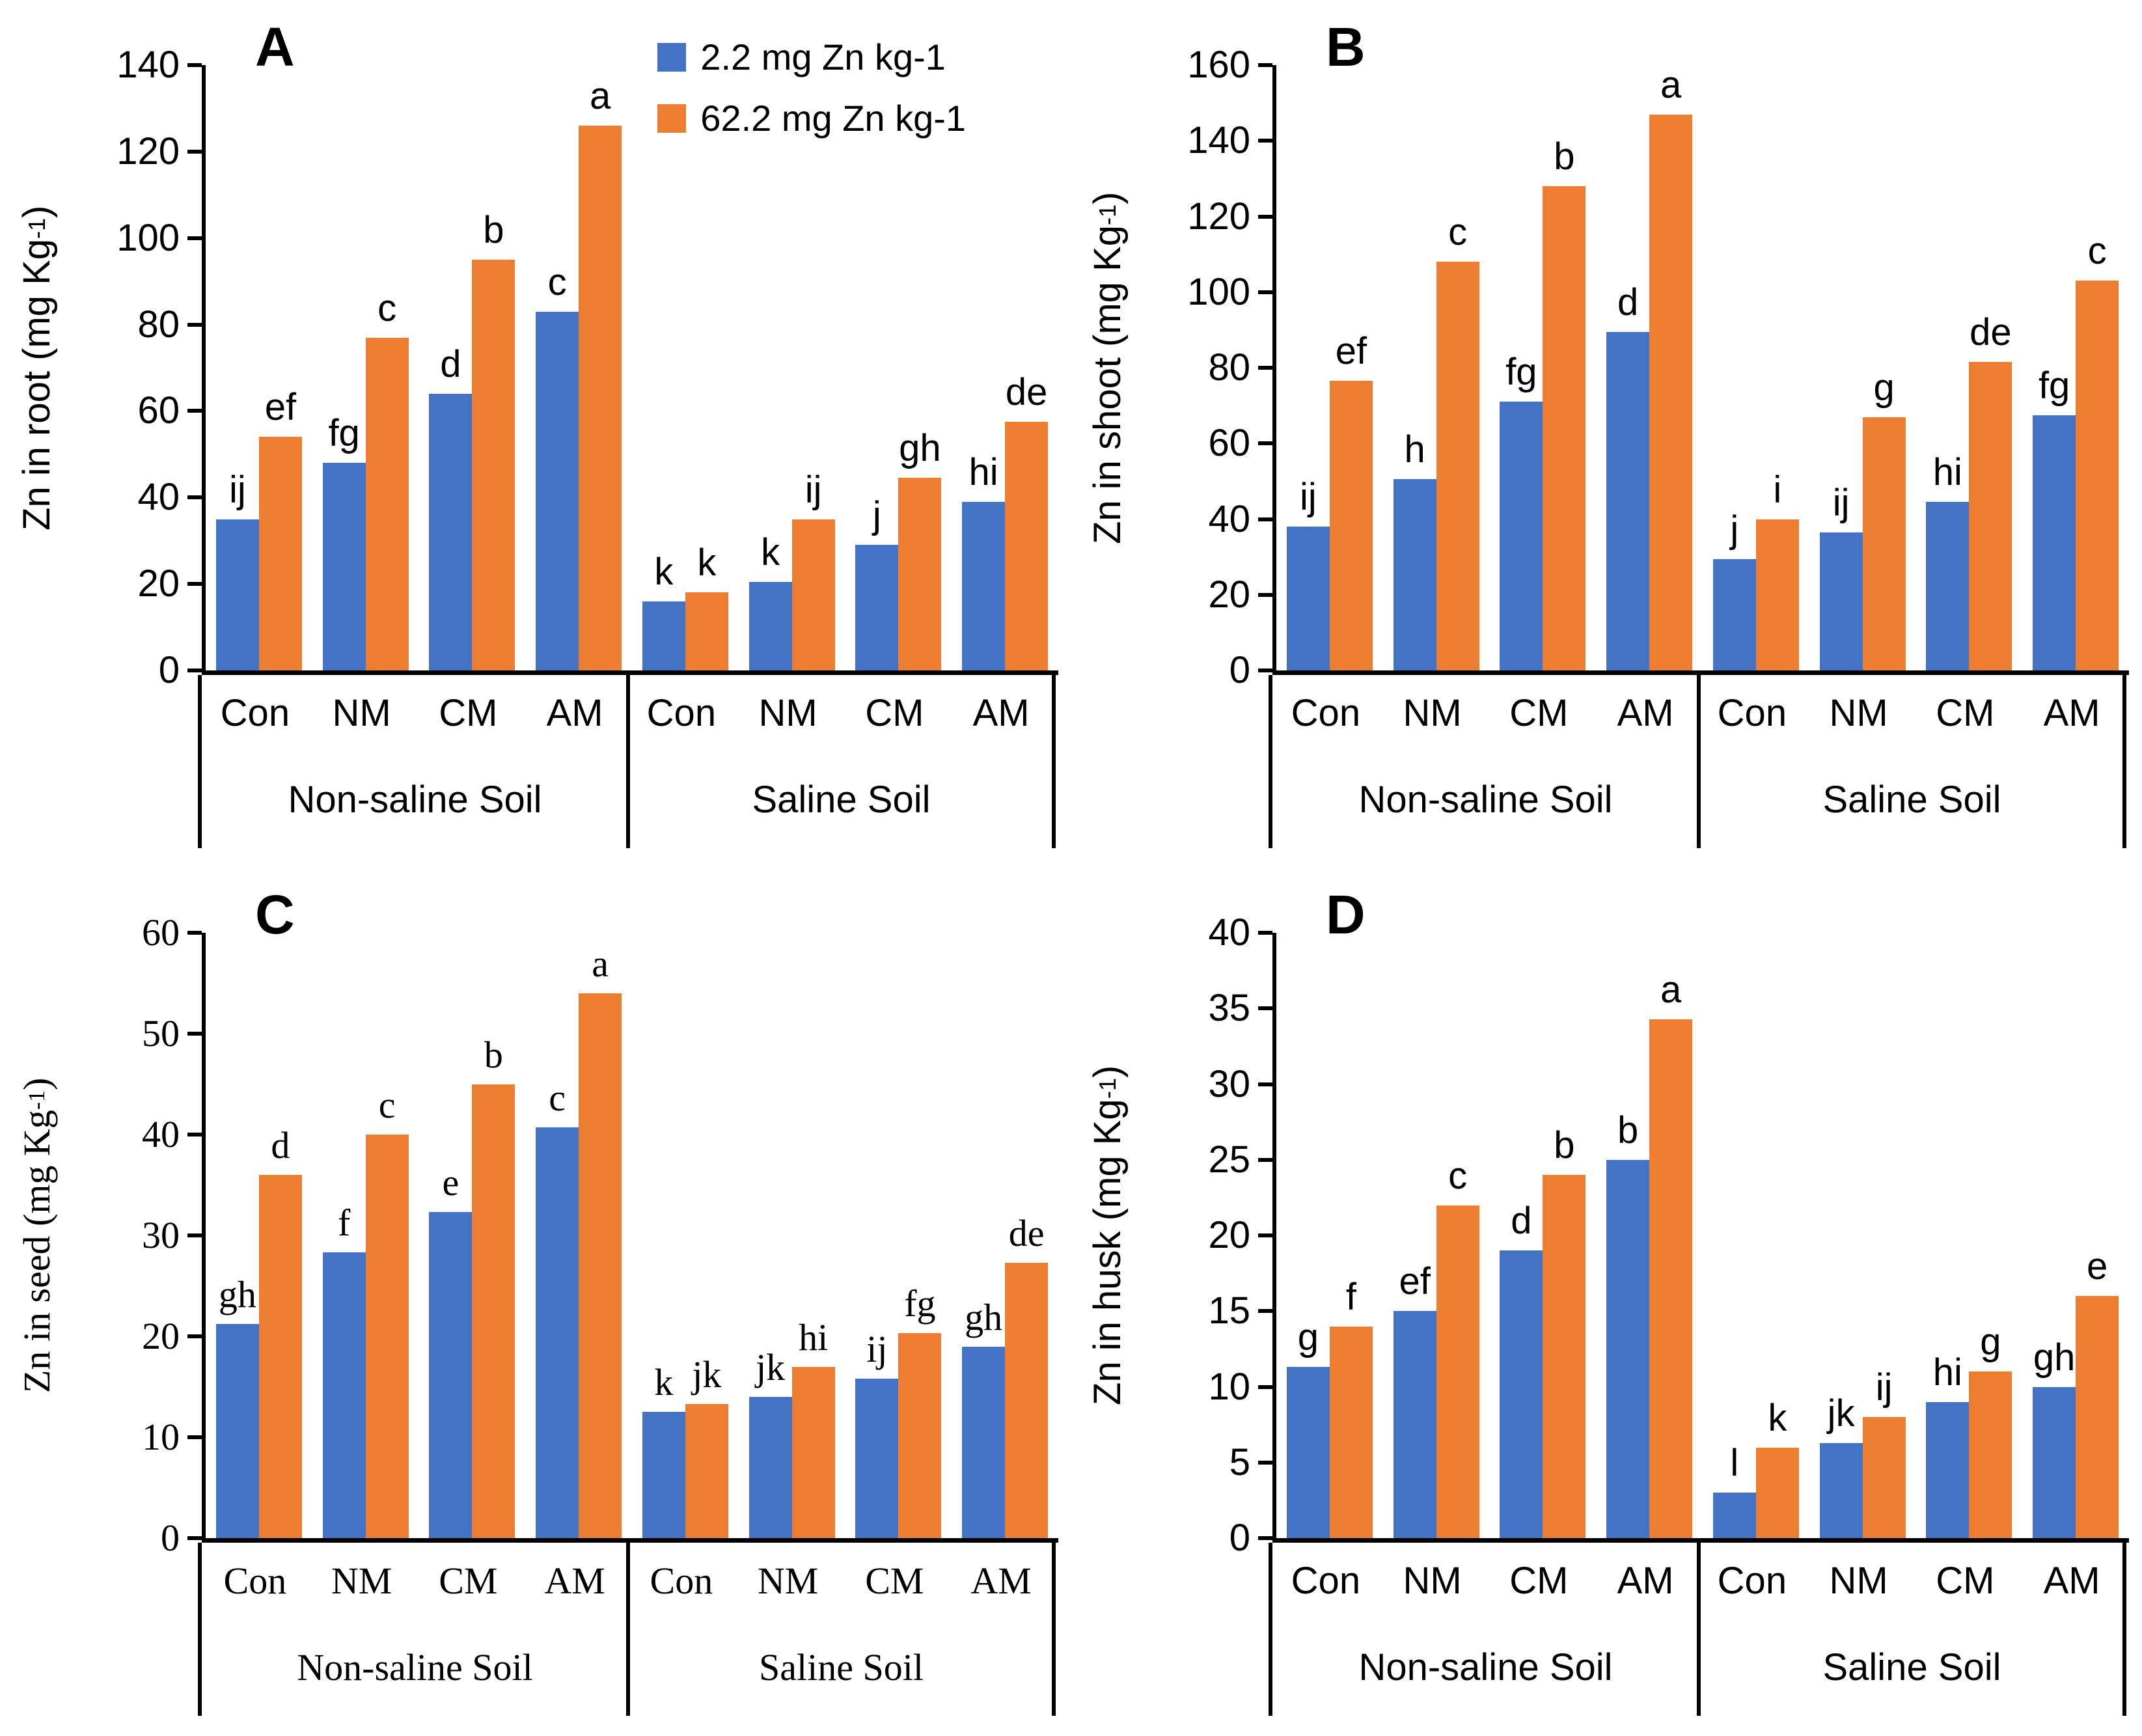  Describe the element at coordinates (1219, 291) in the screenshot. I see `y-tick-label: 100` at that location.